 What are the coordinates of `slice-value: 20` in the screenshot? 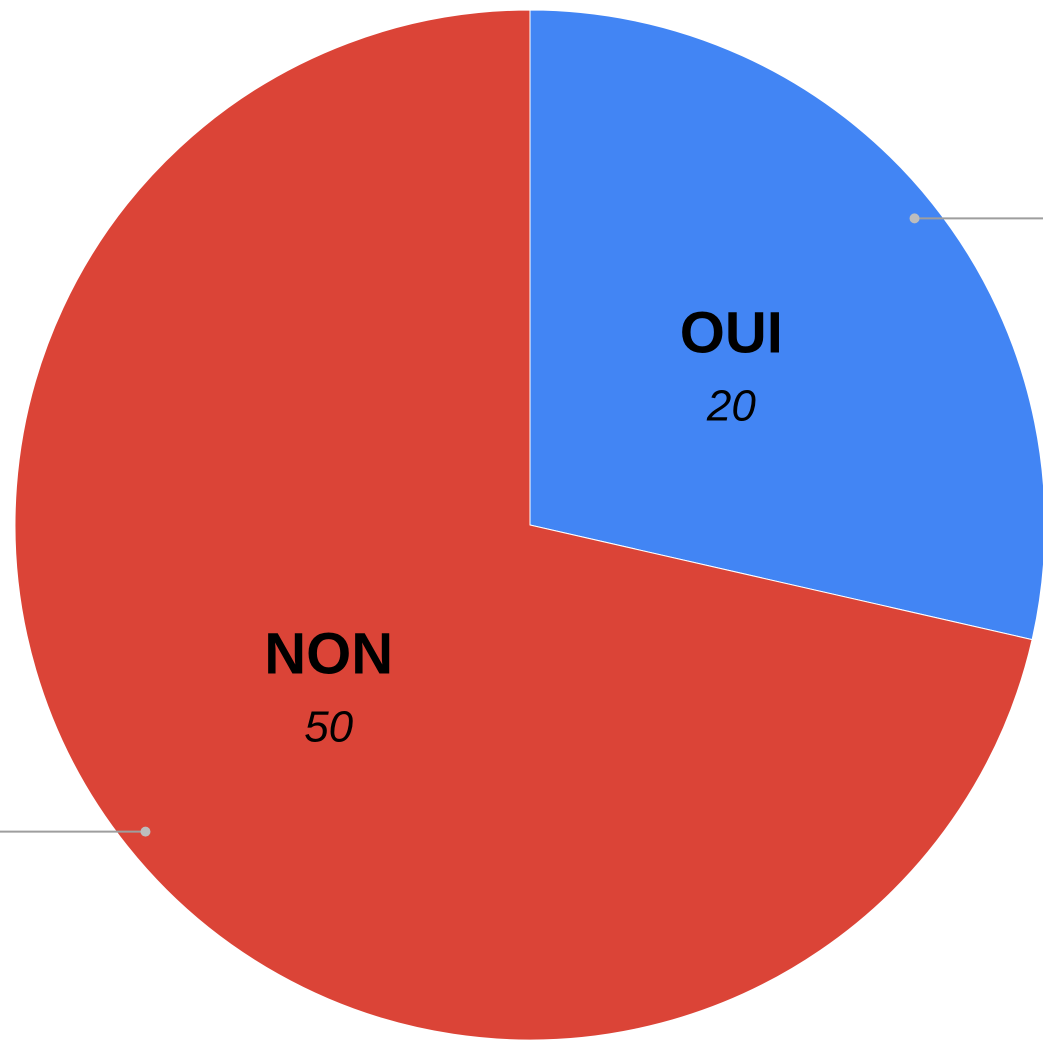 It's located at (731, 405).